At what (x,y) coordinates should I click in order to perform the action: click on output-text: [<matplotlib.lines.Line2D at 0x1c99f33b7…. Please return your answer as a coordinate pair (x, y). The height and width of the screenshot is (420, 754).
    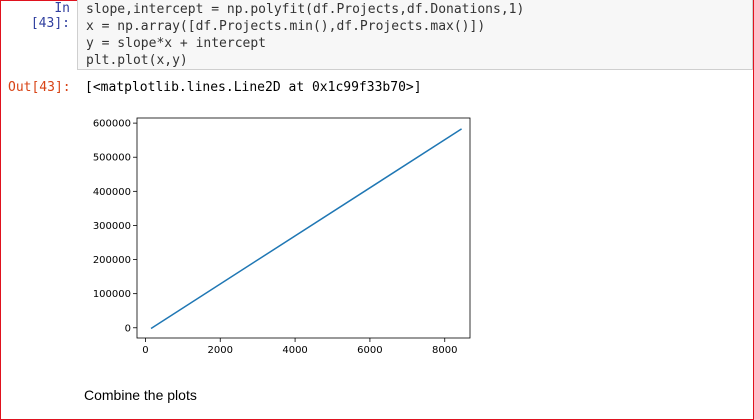
    Looking at the image, I should click on (253, 87).